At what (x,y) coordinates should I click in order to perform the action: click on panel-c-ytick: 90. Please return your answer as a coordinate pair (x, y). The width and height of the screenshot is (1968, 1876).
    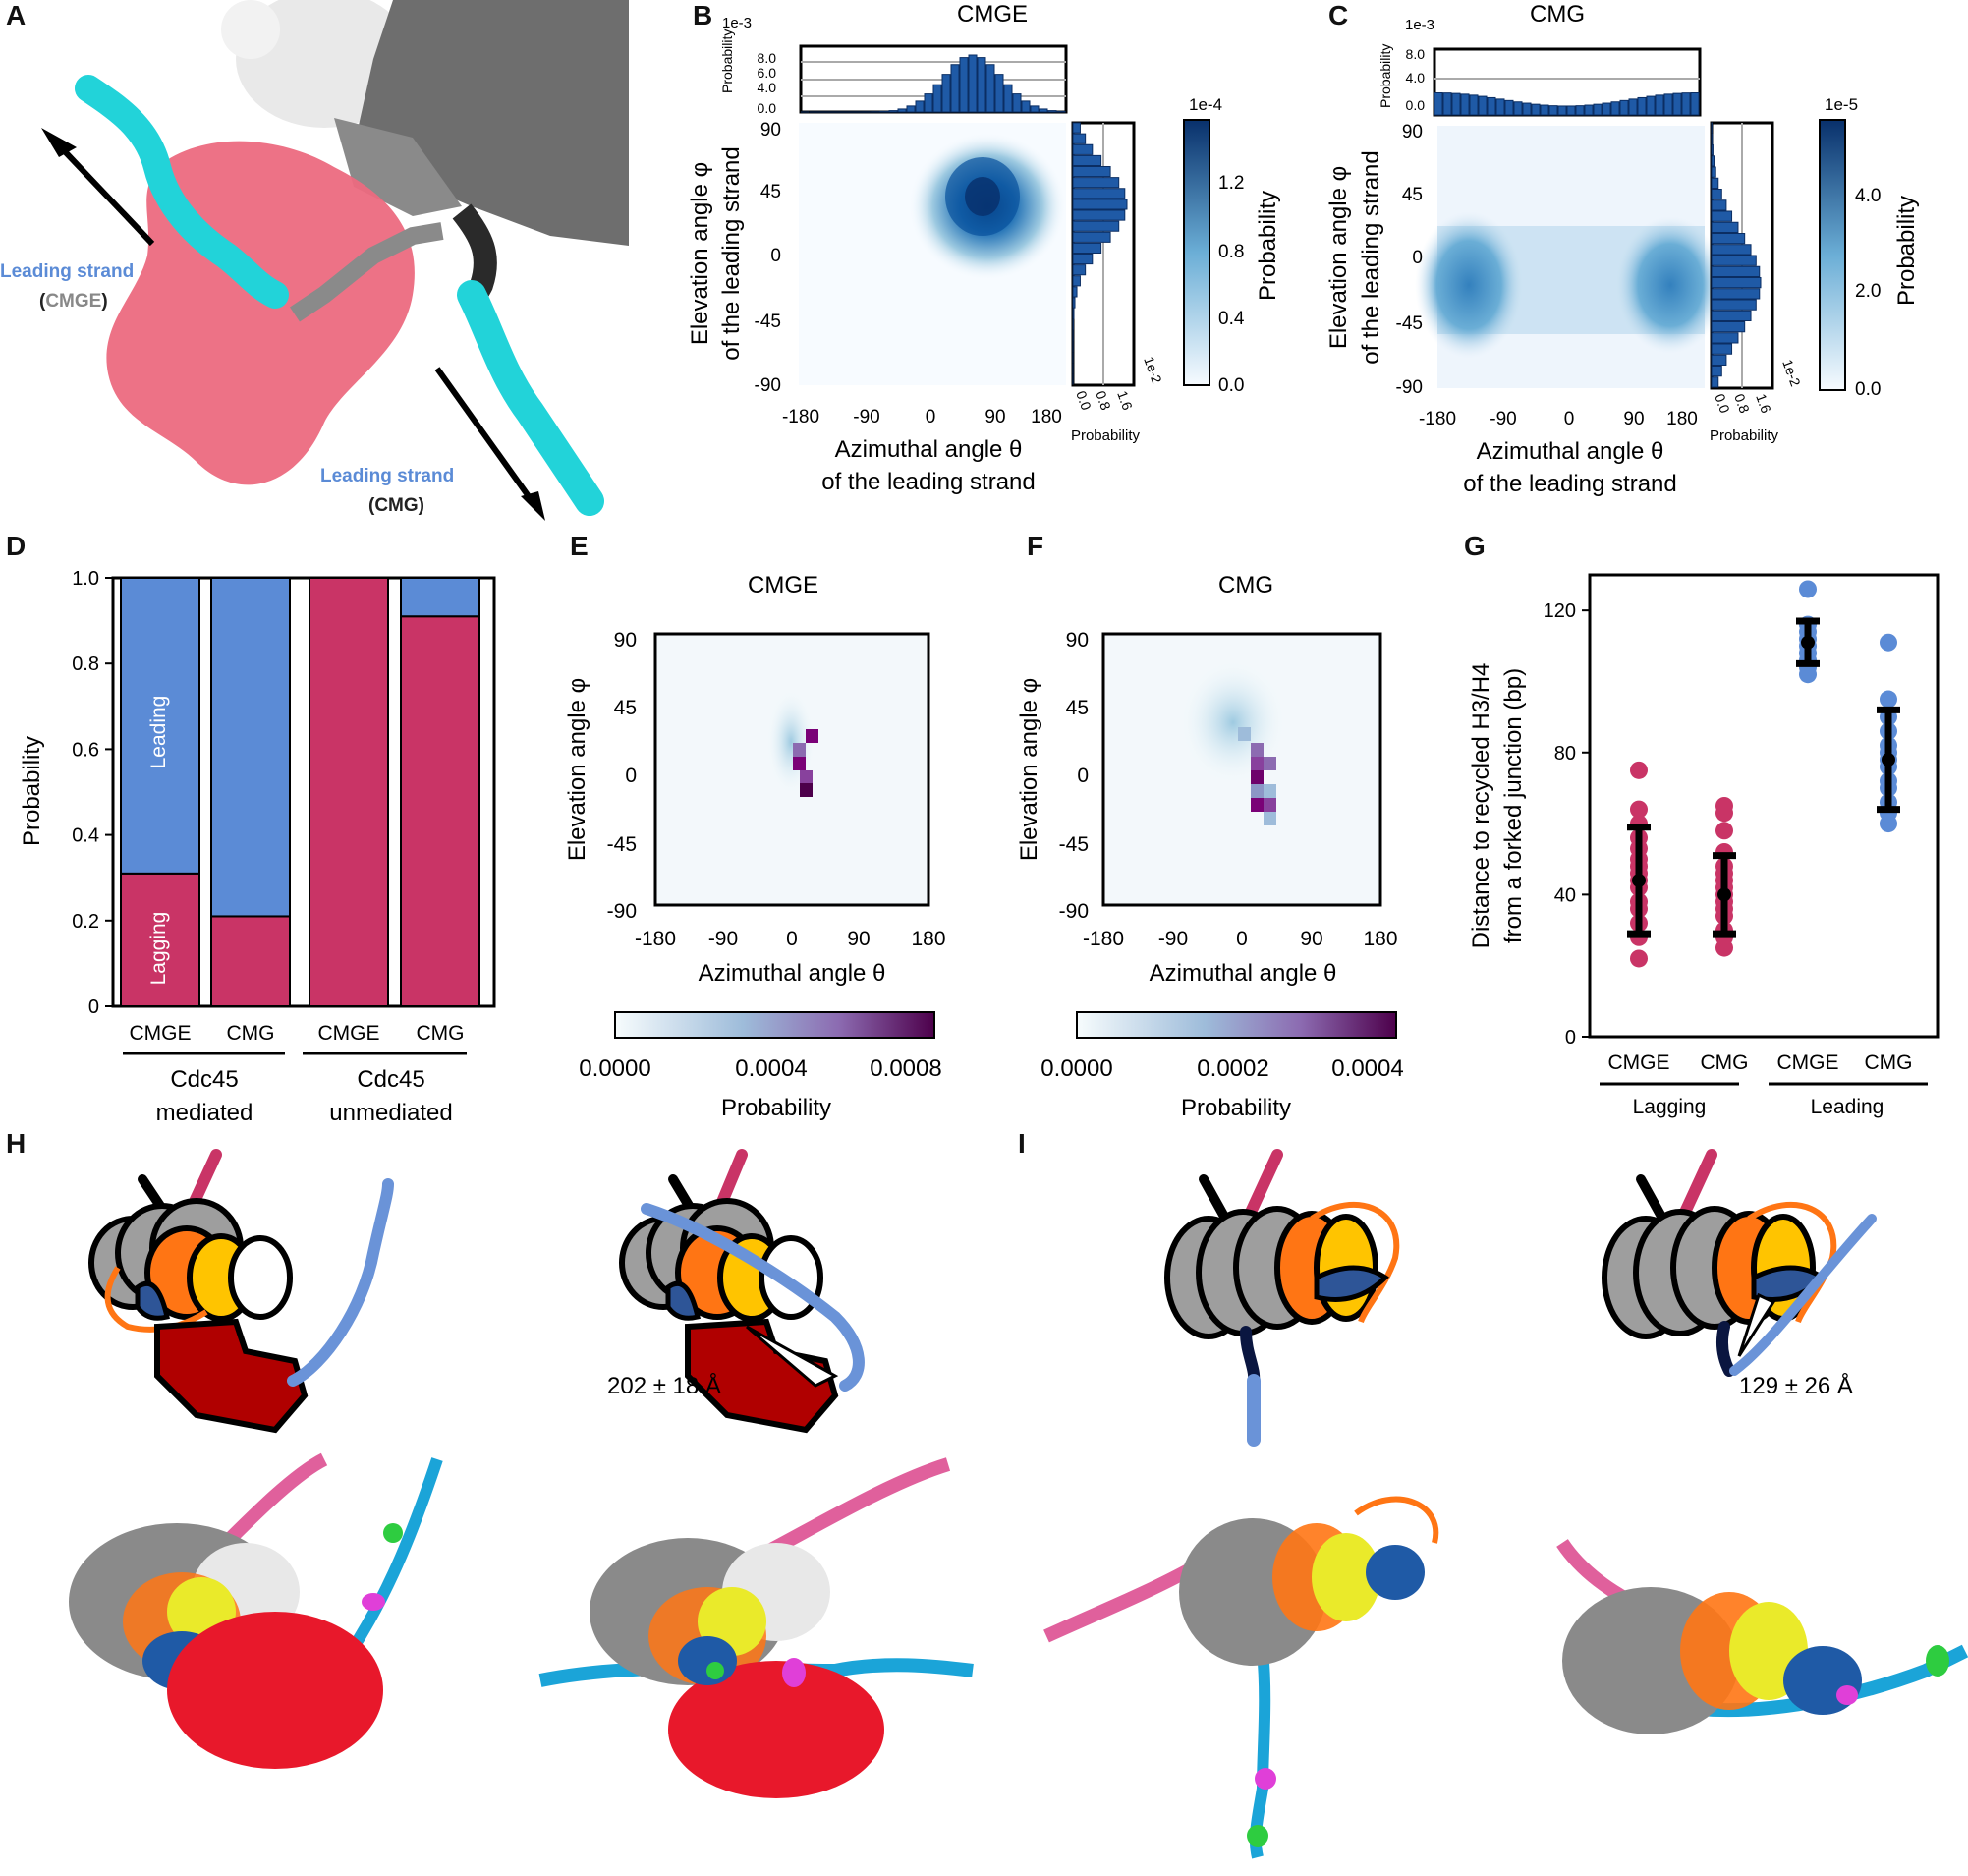
    Looking at the image, I should click on (1413, 132).